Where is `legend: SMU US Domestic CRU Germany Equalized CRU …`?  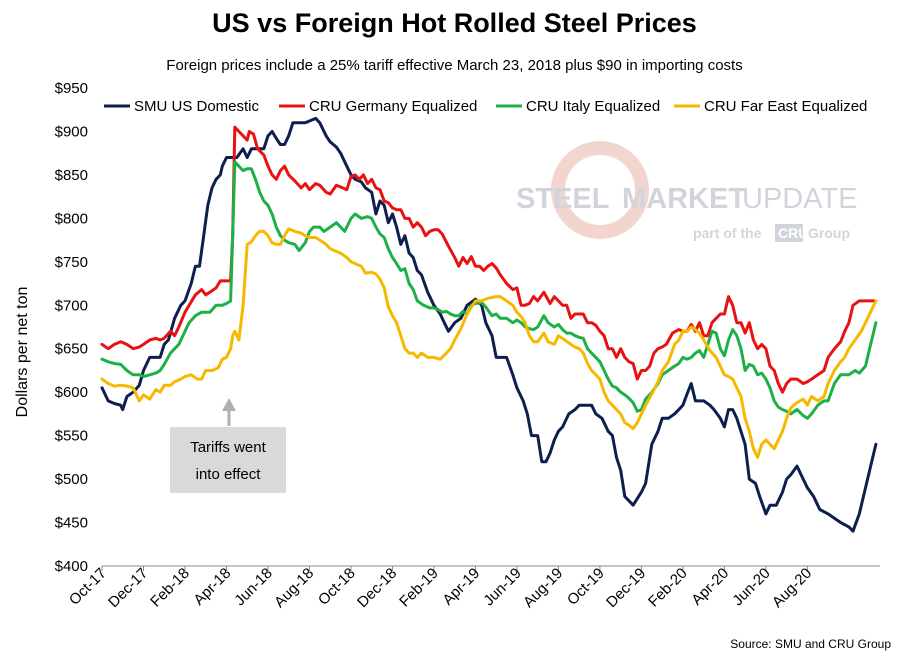 legend: SMU US Domestic CRU Germany Equalized CRU … is located at coordinates (485, 106).